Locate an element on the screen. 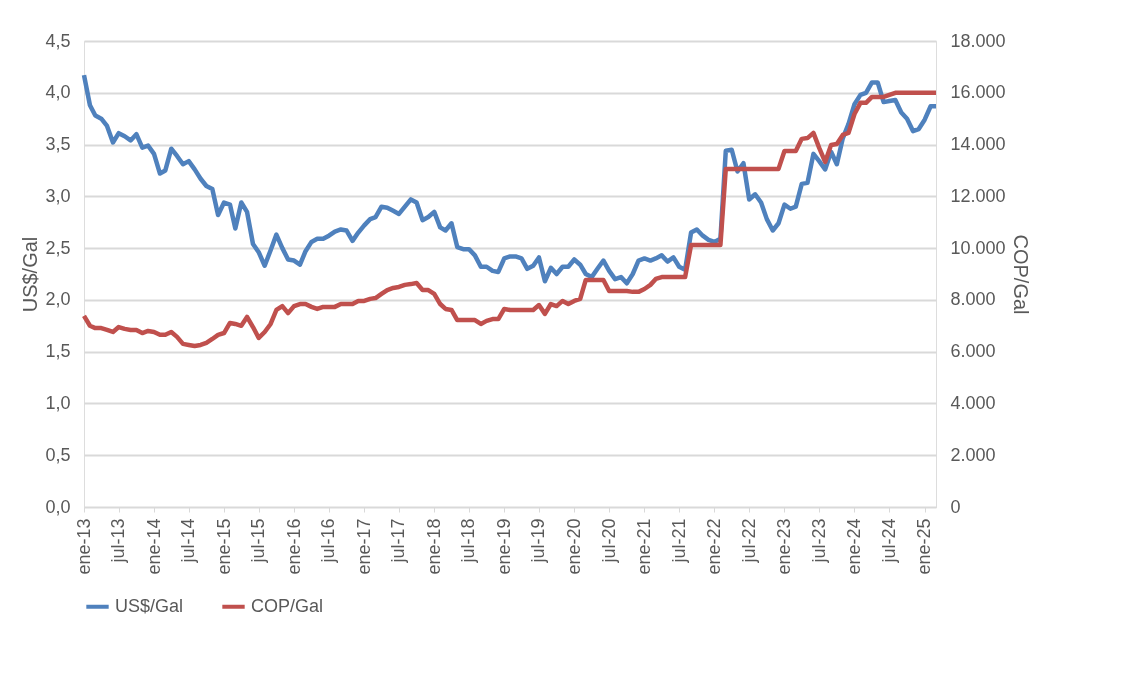 This screenshot has height=677, width=1147. y2-tick-label: 6.000 is located at coordinates (973, 351).